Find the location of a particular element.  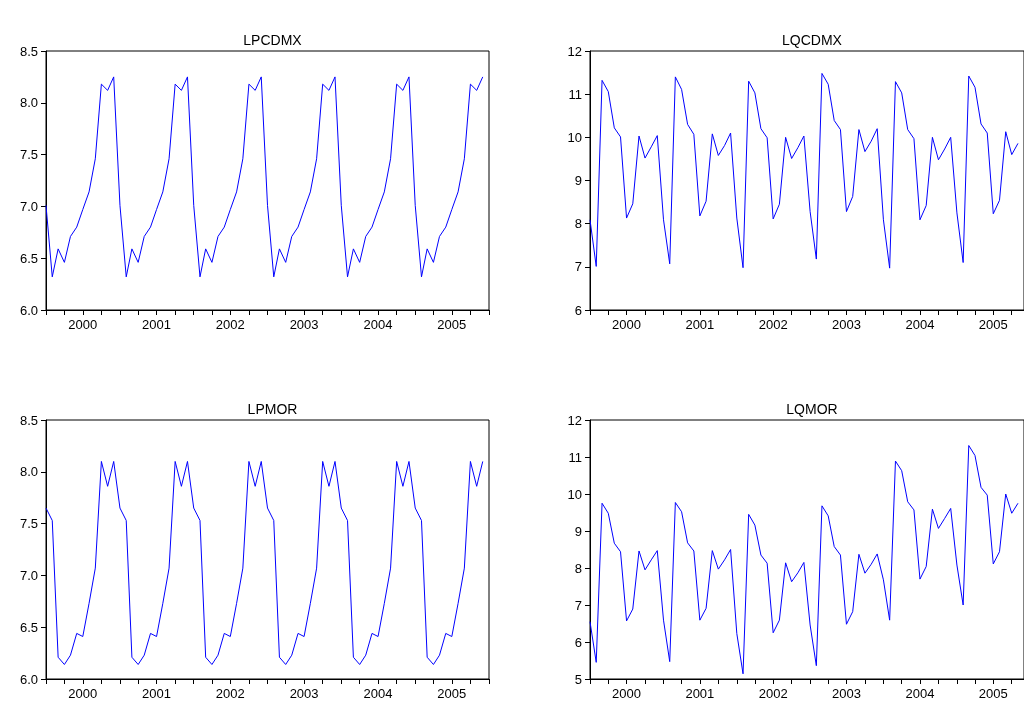

chart-title: LQMOR is located at coordinates (812, 409).